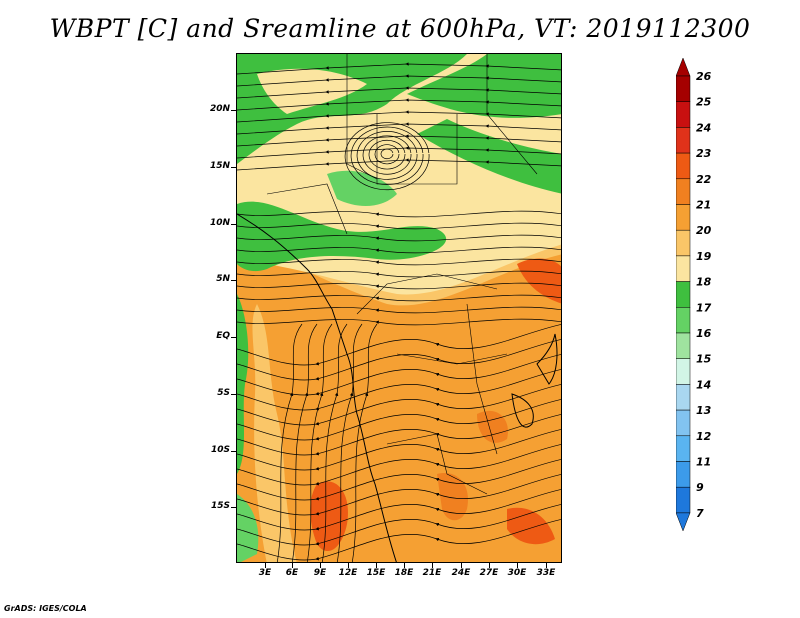  I want to click on colorbar-label: 25, so click(704, 102).